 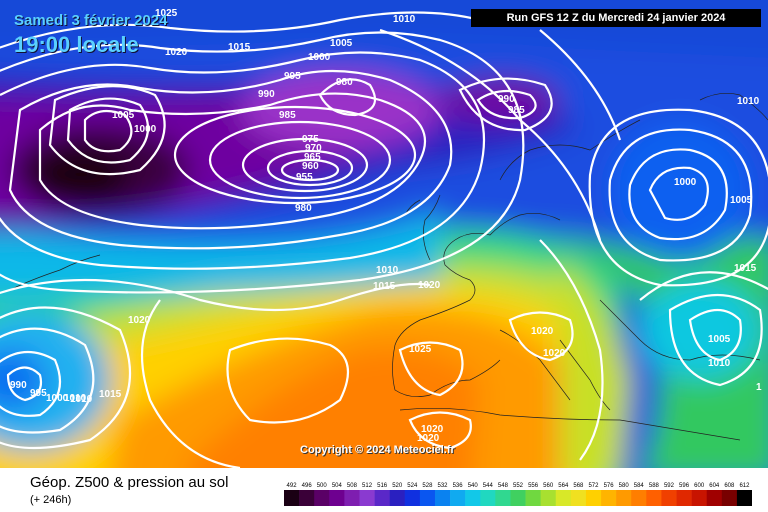 I want to click on legend-value: 552, so click(x=518, y=486).